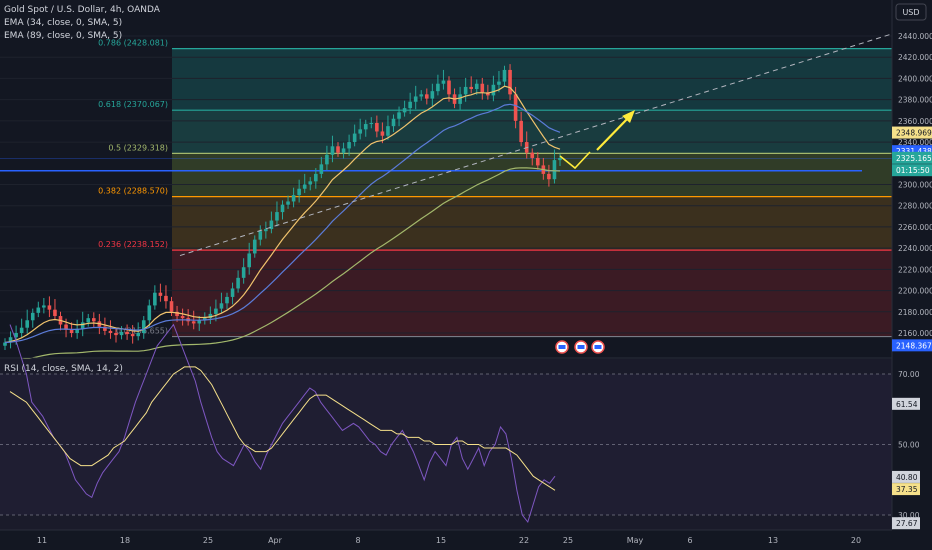 Image resolution: width=932 pixels, height=550 pixels. Describe the element at coordinates (441, 540) in the screenshot. I see `x-tick-5: 15` at that location.